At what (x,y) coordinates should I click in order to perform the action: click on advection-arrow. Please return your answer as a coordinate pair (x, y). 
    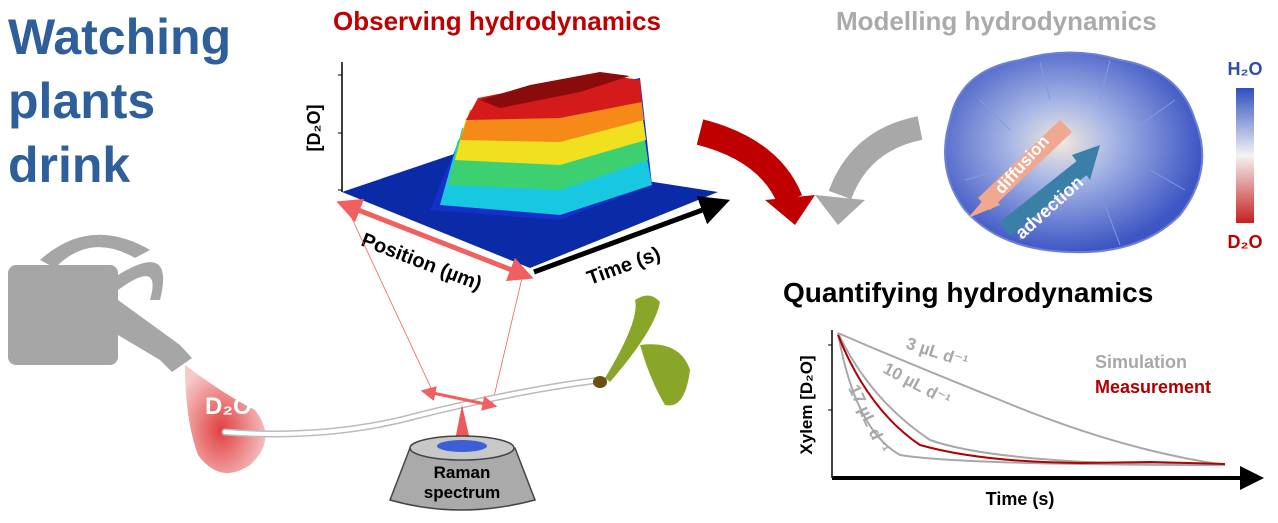
    Looking at the image, I should click on (1044, 198).